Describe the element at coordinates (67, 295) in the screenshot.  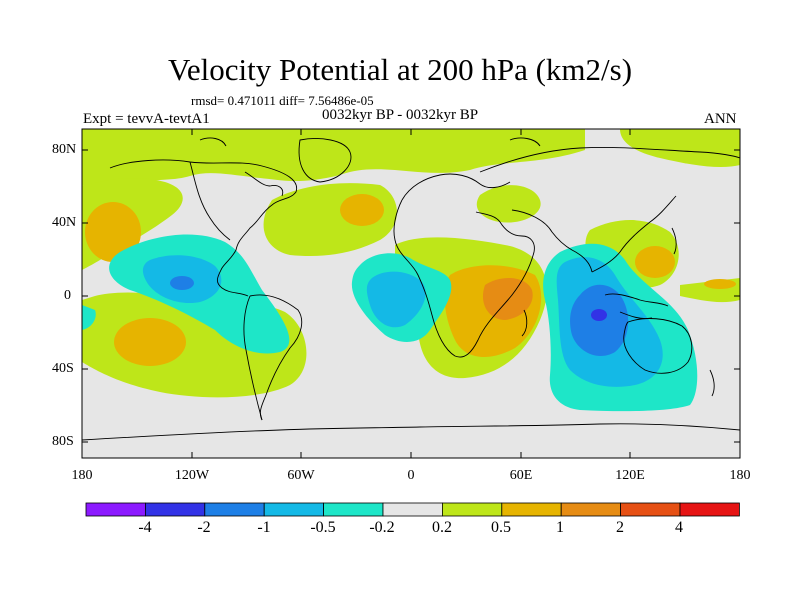
I see `y-tick-label: 0` at that location.